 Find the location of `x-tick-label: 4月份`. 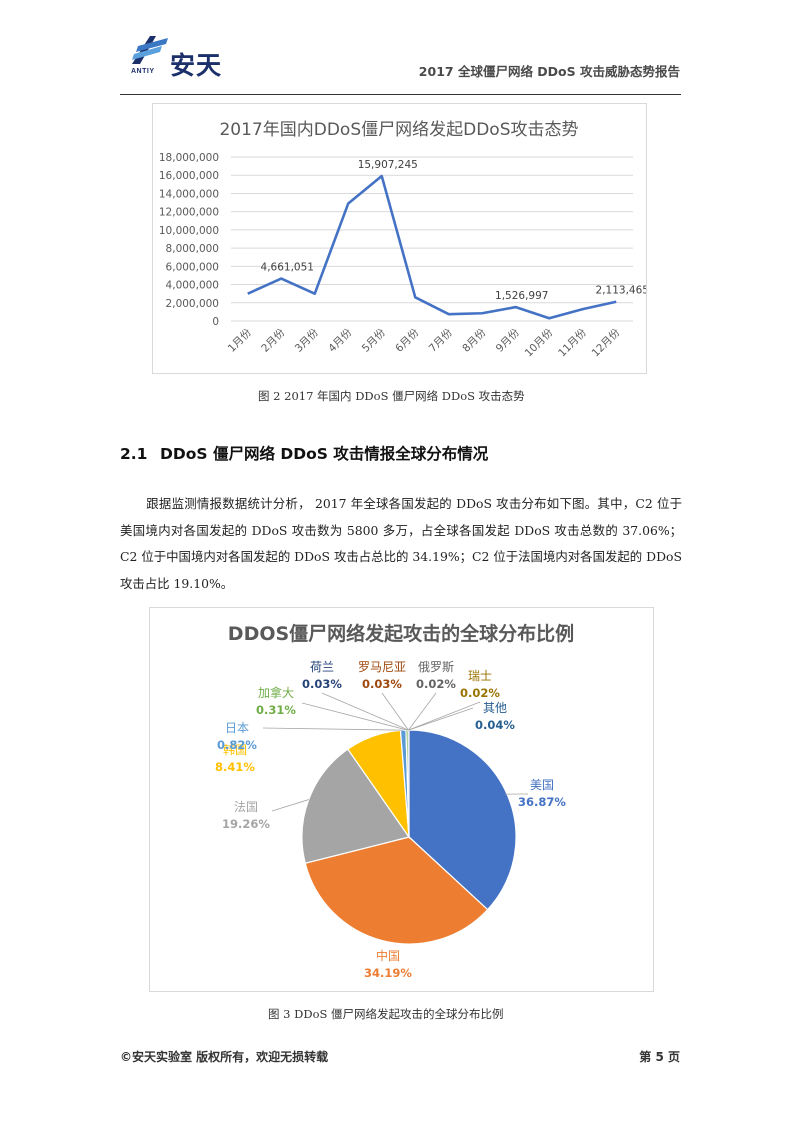

x-tick-label: 4月份 is located at coordinates (340, 340).